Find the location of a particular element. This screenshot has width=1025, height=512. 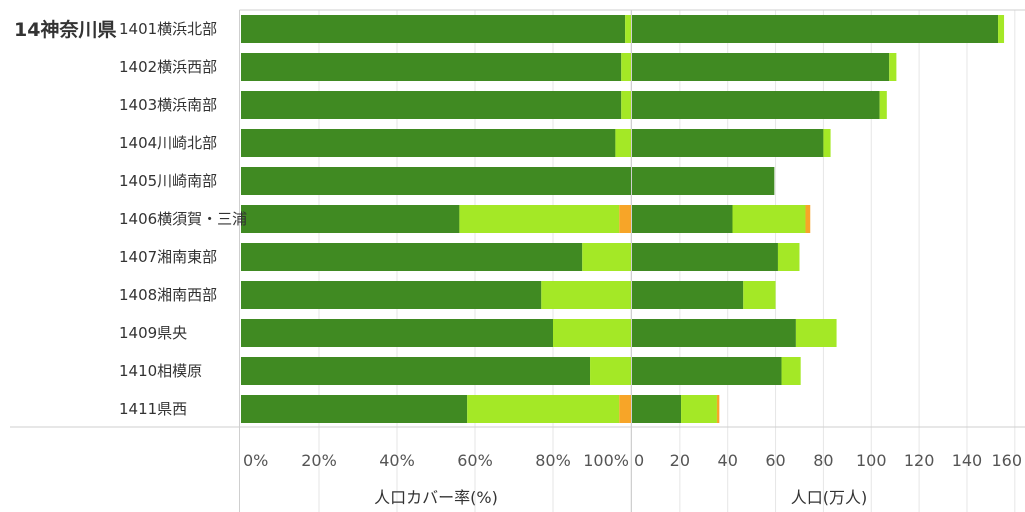

bar-p0-r7-s1 is located at coordinates (586, 295).